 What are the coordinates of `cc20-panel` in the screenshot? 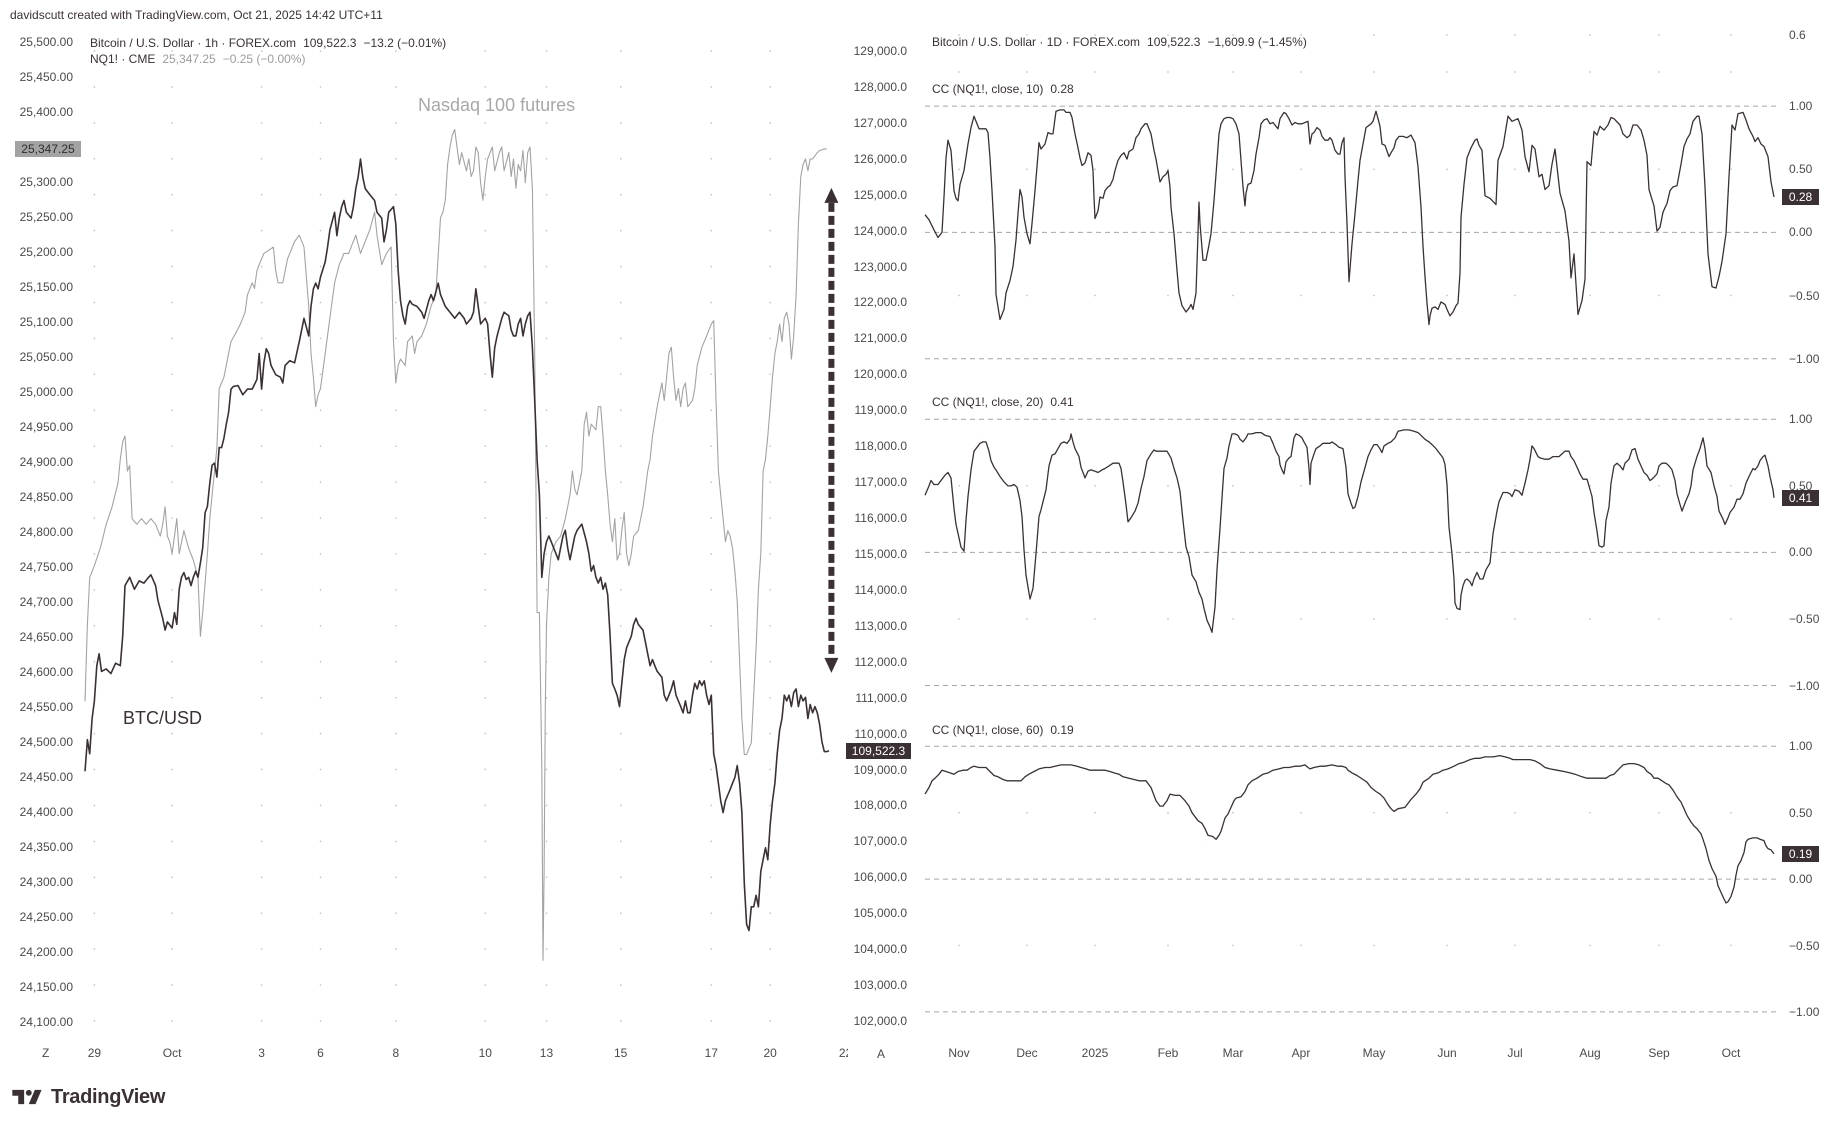 It's located at (1350, 552).